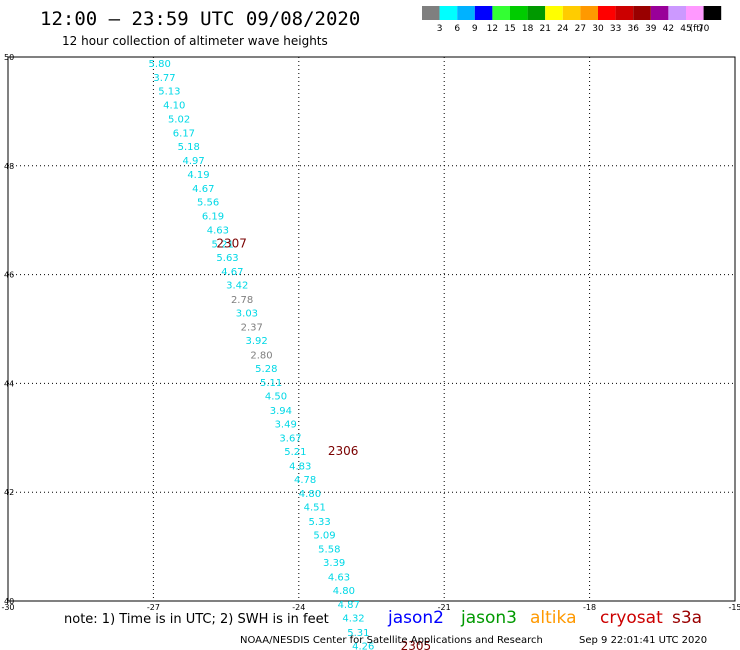  Describe the element at coordinates (334, 563) in the screenshot. I see `wave-height-label: 3.39` at that location.